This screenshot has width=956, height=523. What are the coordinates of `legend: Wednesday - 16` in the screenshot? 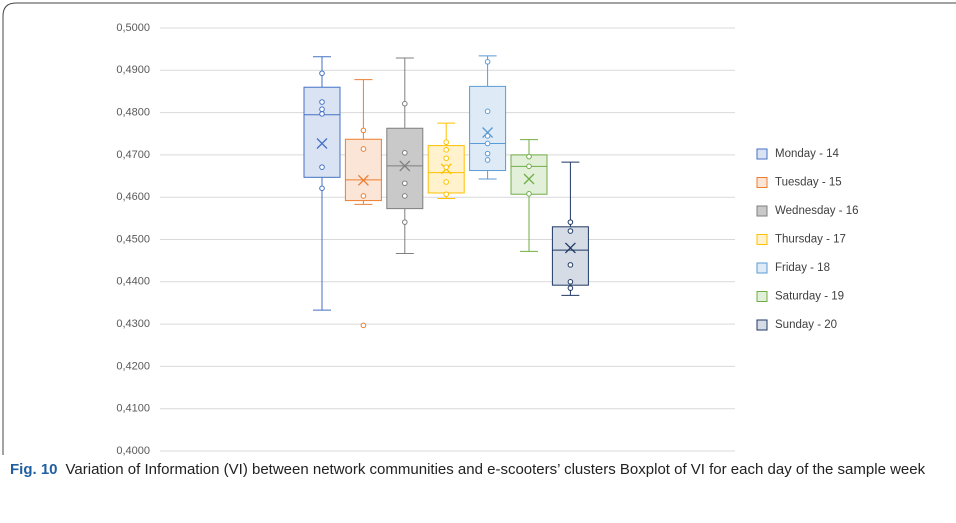 It's located at (817, 211).